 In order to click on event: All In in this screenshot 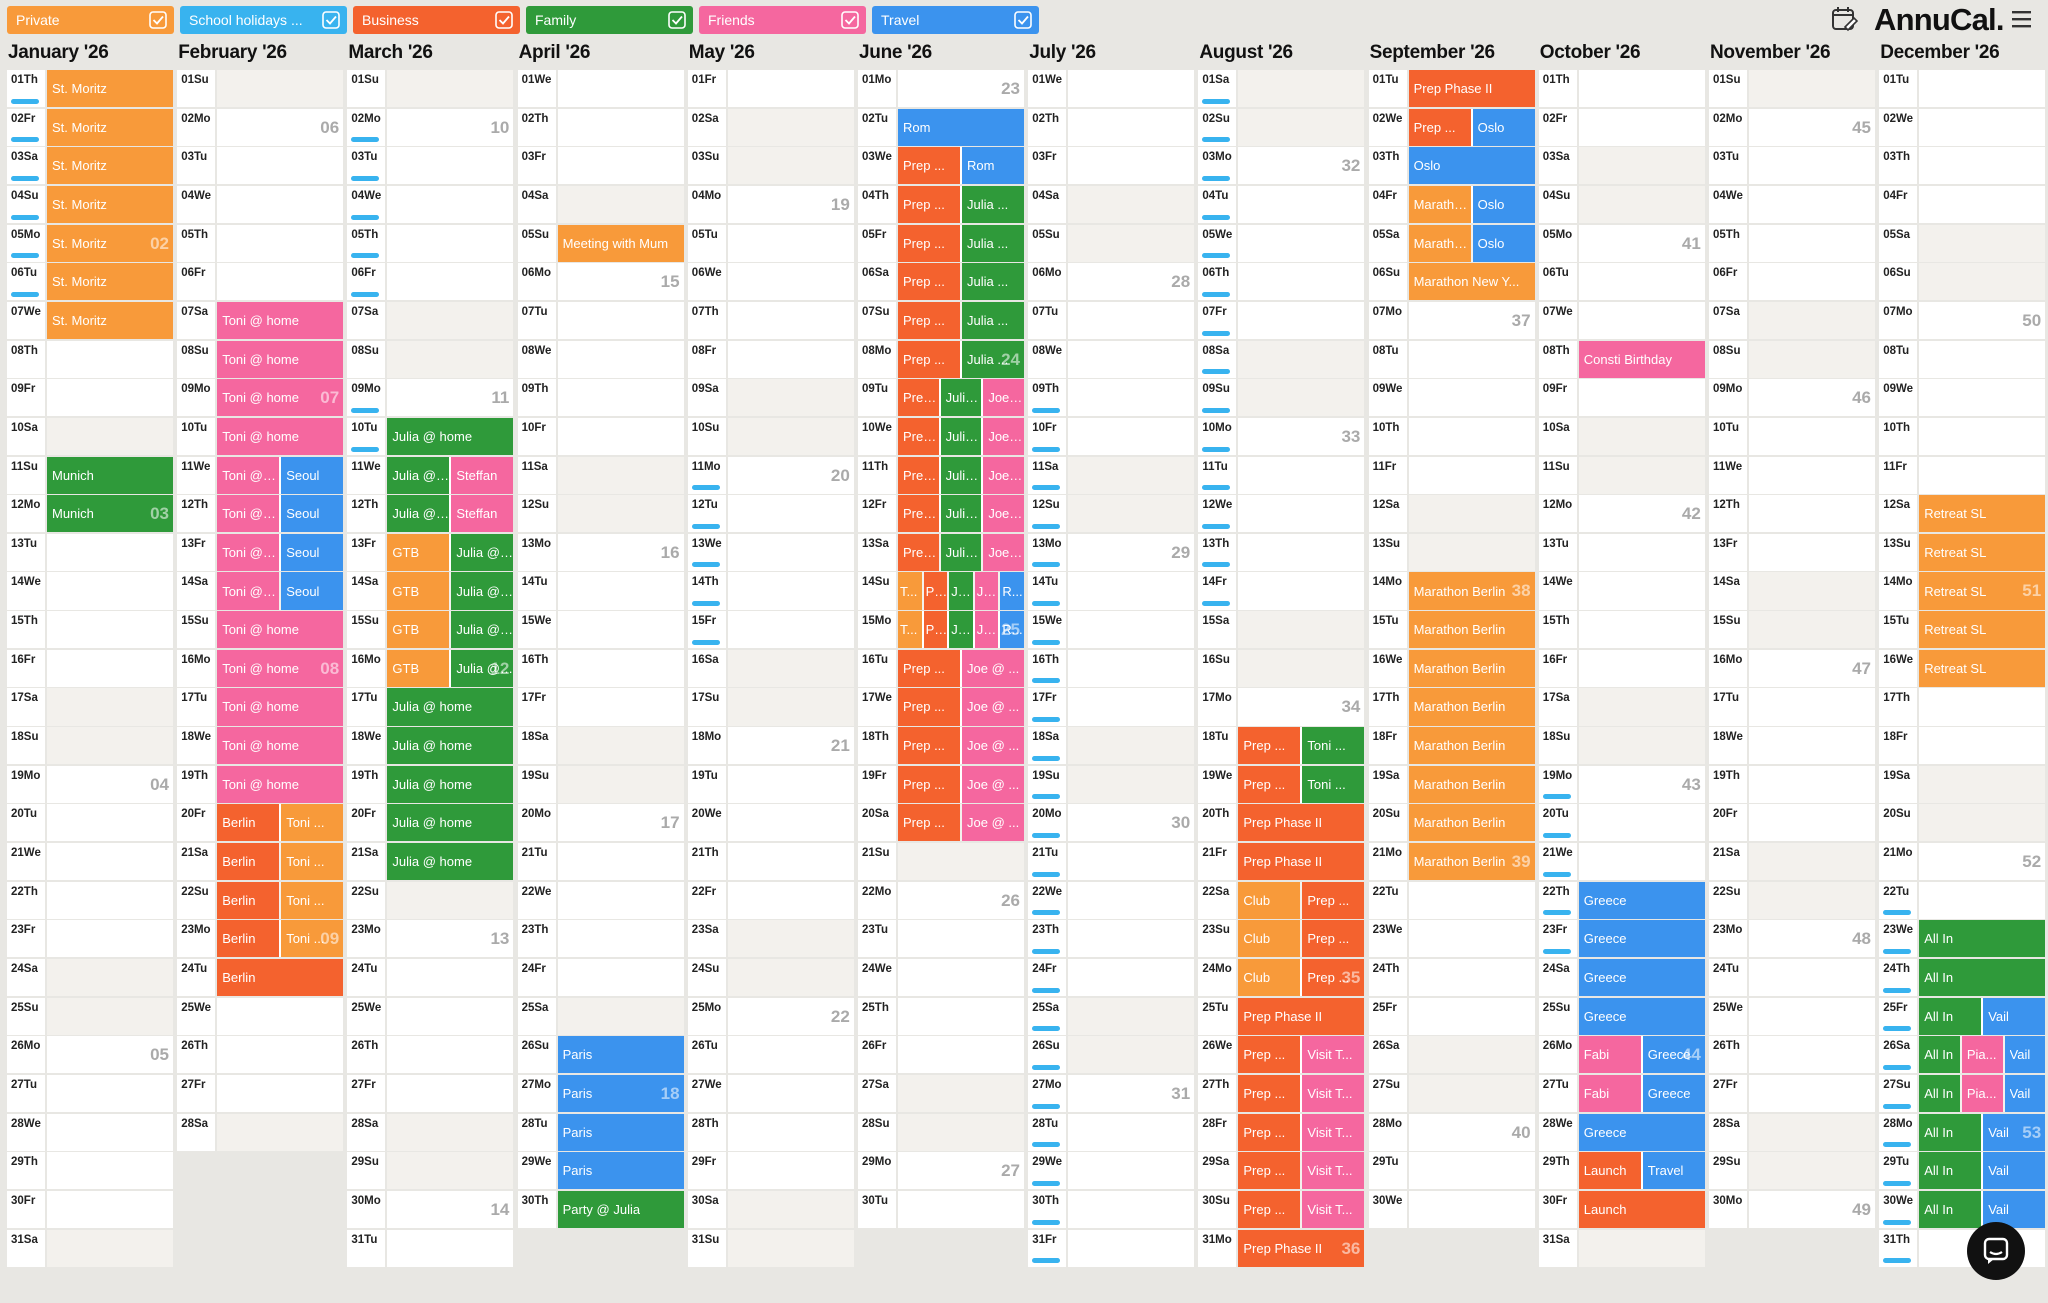, I will do `click(1982, 939)`.